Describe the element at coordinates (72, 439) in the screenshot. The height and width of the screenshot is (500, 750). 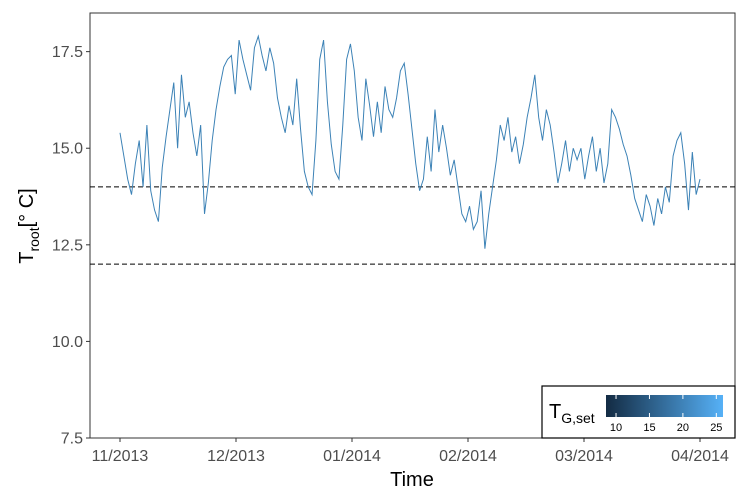
I see `y-tick-label: 7.5` at that location.